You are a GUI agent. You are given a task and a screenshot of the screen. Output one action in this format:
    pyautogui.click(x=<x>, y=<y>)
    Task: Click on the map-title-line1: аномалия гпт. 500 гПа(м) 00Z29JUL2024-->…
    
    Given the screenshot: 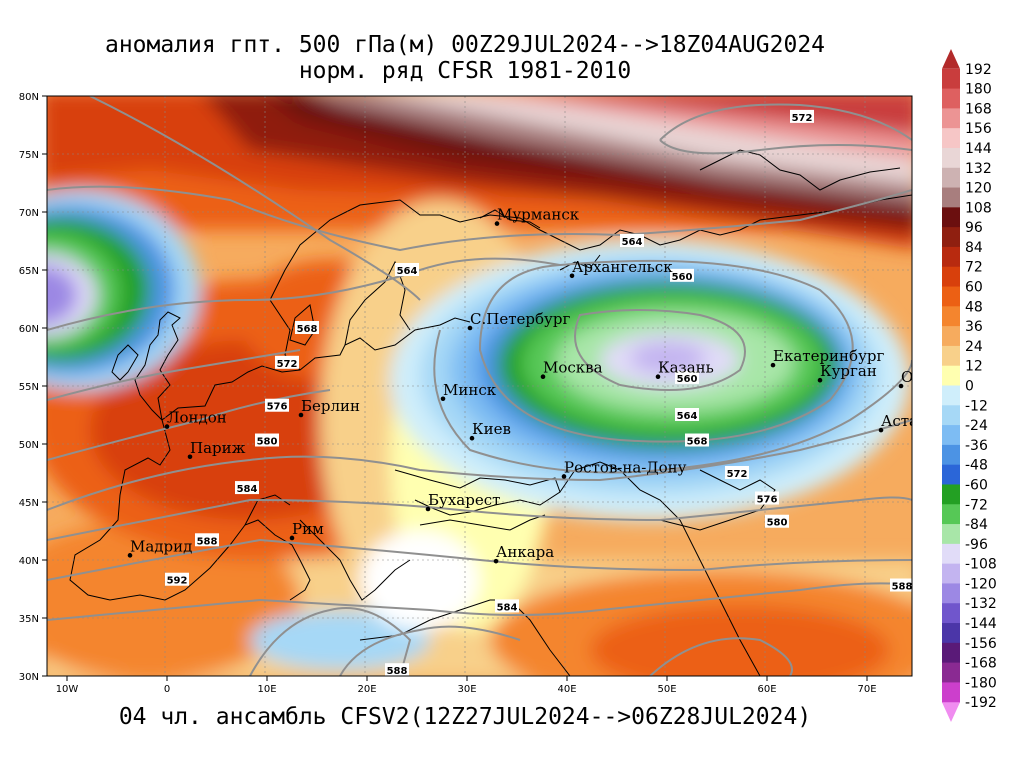 What is the action you would take?
    pyautogui.click(x=465, y=45)
    